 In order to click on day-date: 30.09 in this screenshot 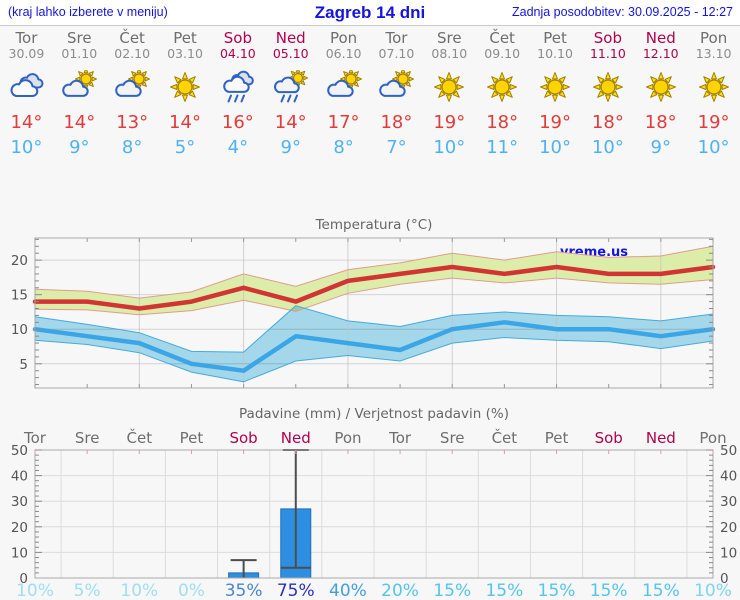, I will do `click(26, 53)`.